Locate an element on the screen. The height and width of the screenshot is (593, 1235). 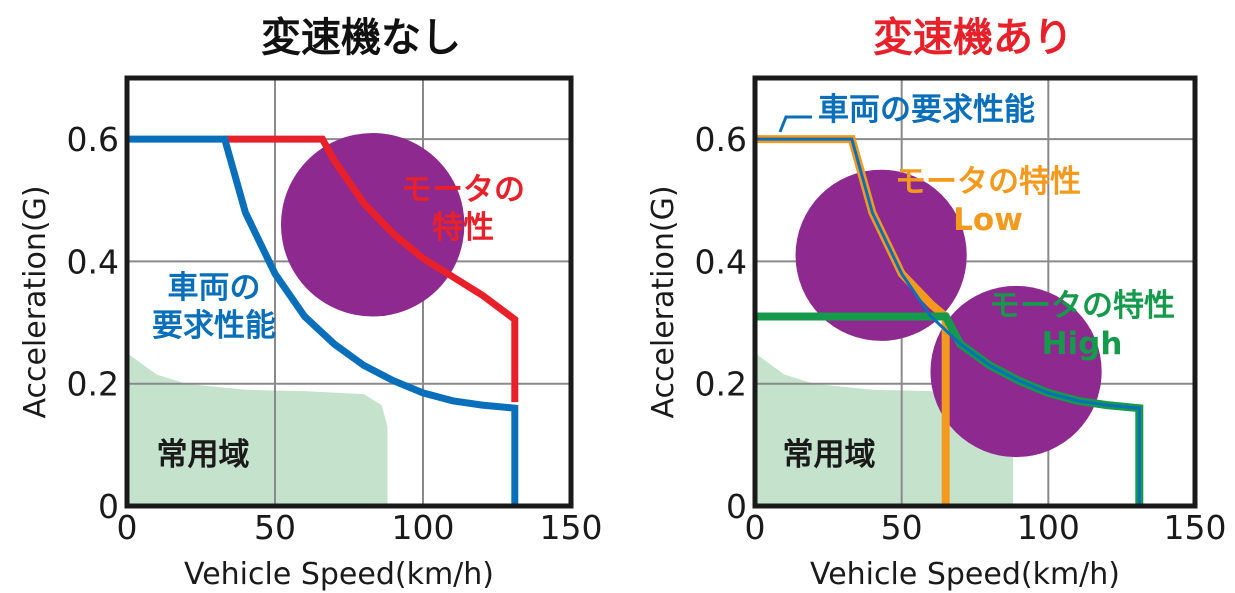
annotation-low: モータの特性 Low is located at coordinates (988, 201).